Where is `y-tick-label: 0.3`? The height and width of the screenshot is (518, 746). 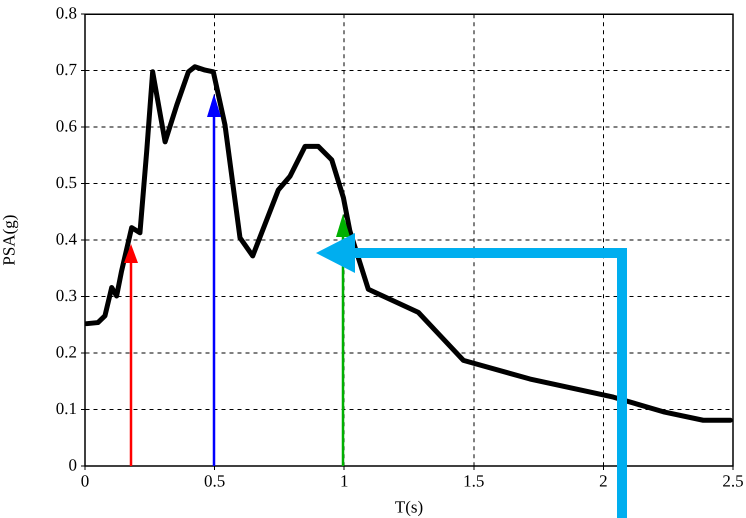
y-tick-label: 0.3 is located at coordinates (66, 296).